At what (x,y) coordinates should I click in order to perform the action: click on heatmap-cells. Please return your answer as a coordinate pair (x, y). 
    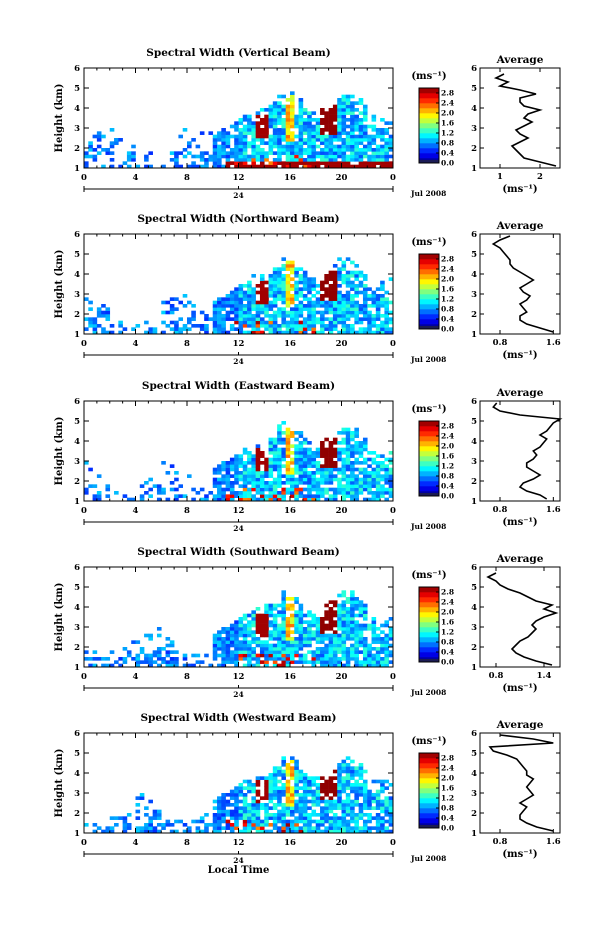
    Looking at the image, I should click on (239, 461).